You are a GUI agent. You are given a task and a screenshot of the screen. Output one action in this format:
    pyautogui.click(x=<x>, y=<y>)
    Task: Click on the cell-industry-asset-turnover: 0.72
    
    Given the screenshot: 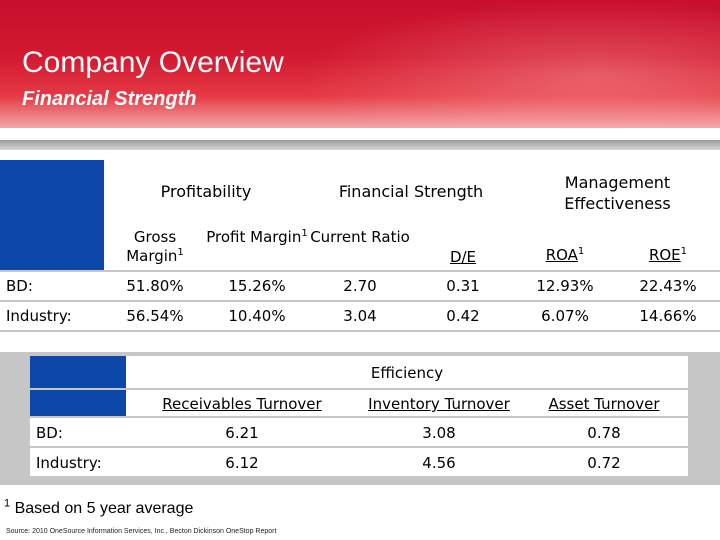 What is the action you would take?
    pyautogui.click(x=604, y=463)
    